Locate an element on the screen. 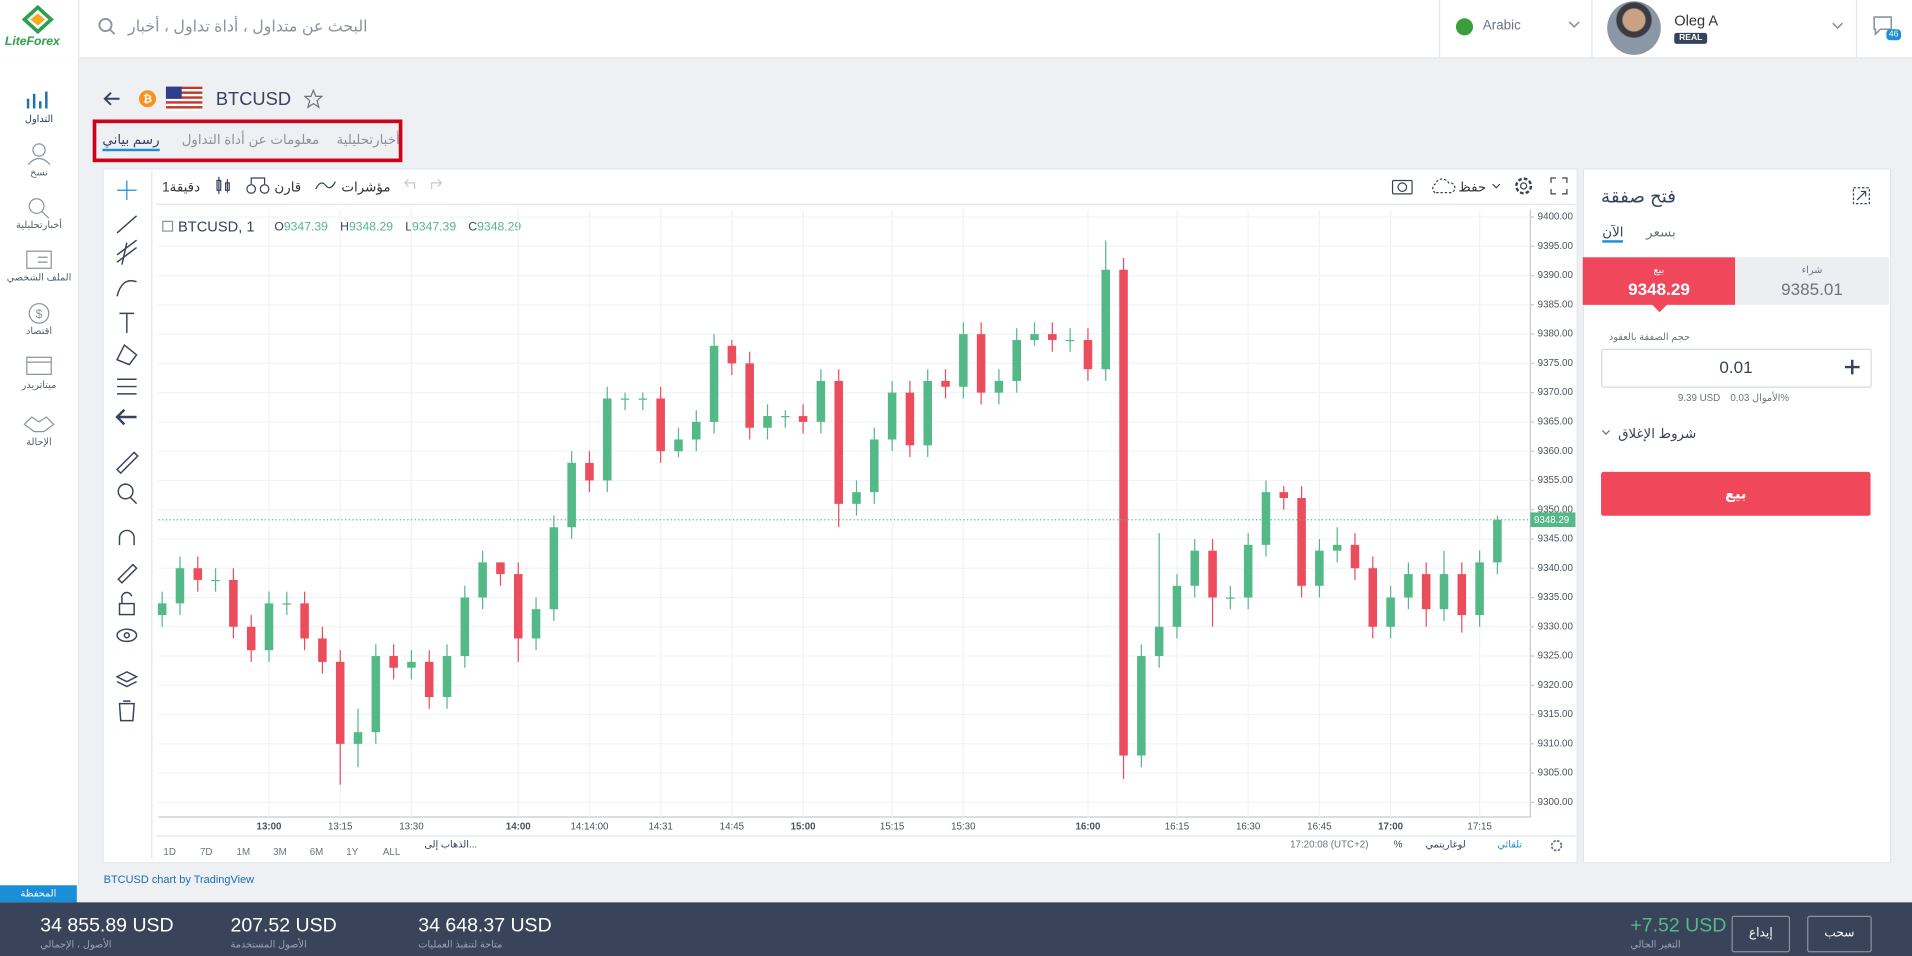  increase-button is located at coordinates (1852, 367).